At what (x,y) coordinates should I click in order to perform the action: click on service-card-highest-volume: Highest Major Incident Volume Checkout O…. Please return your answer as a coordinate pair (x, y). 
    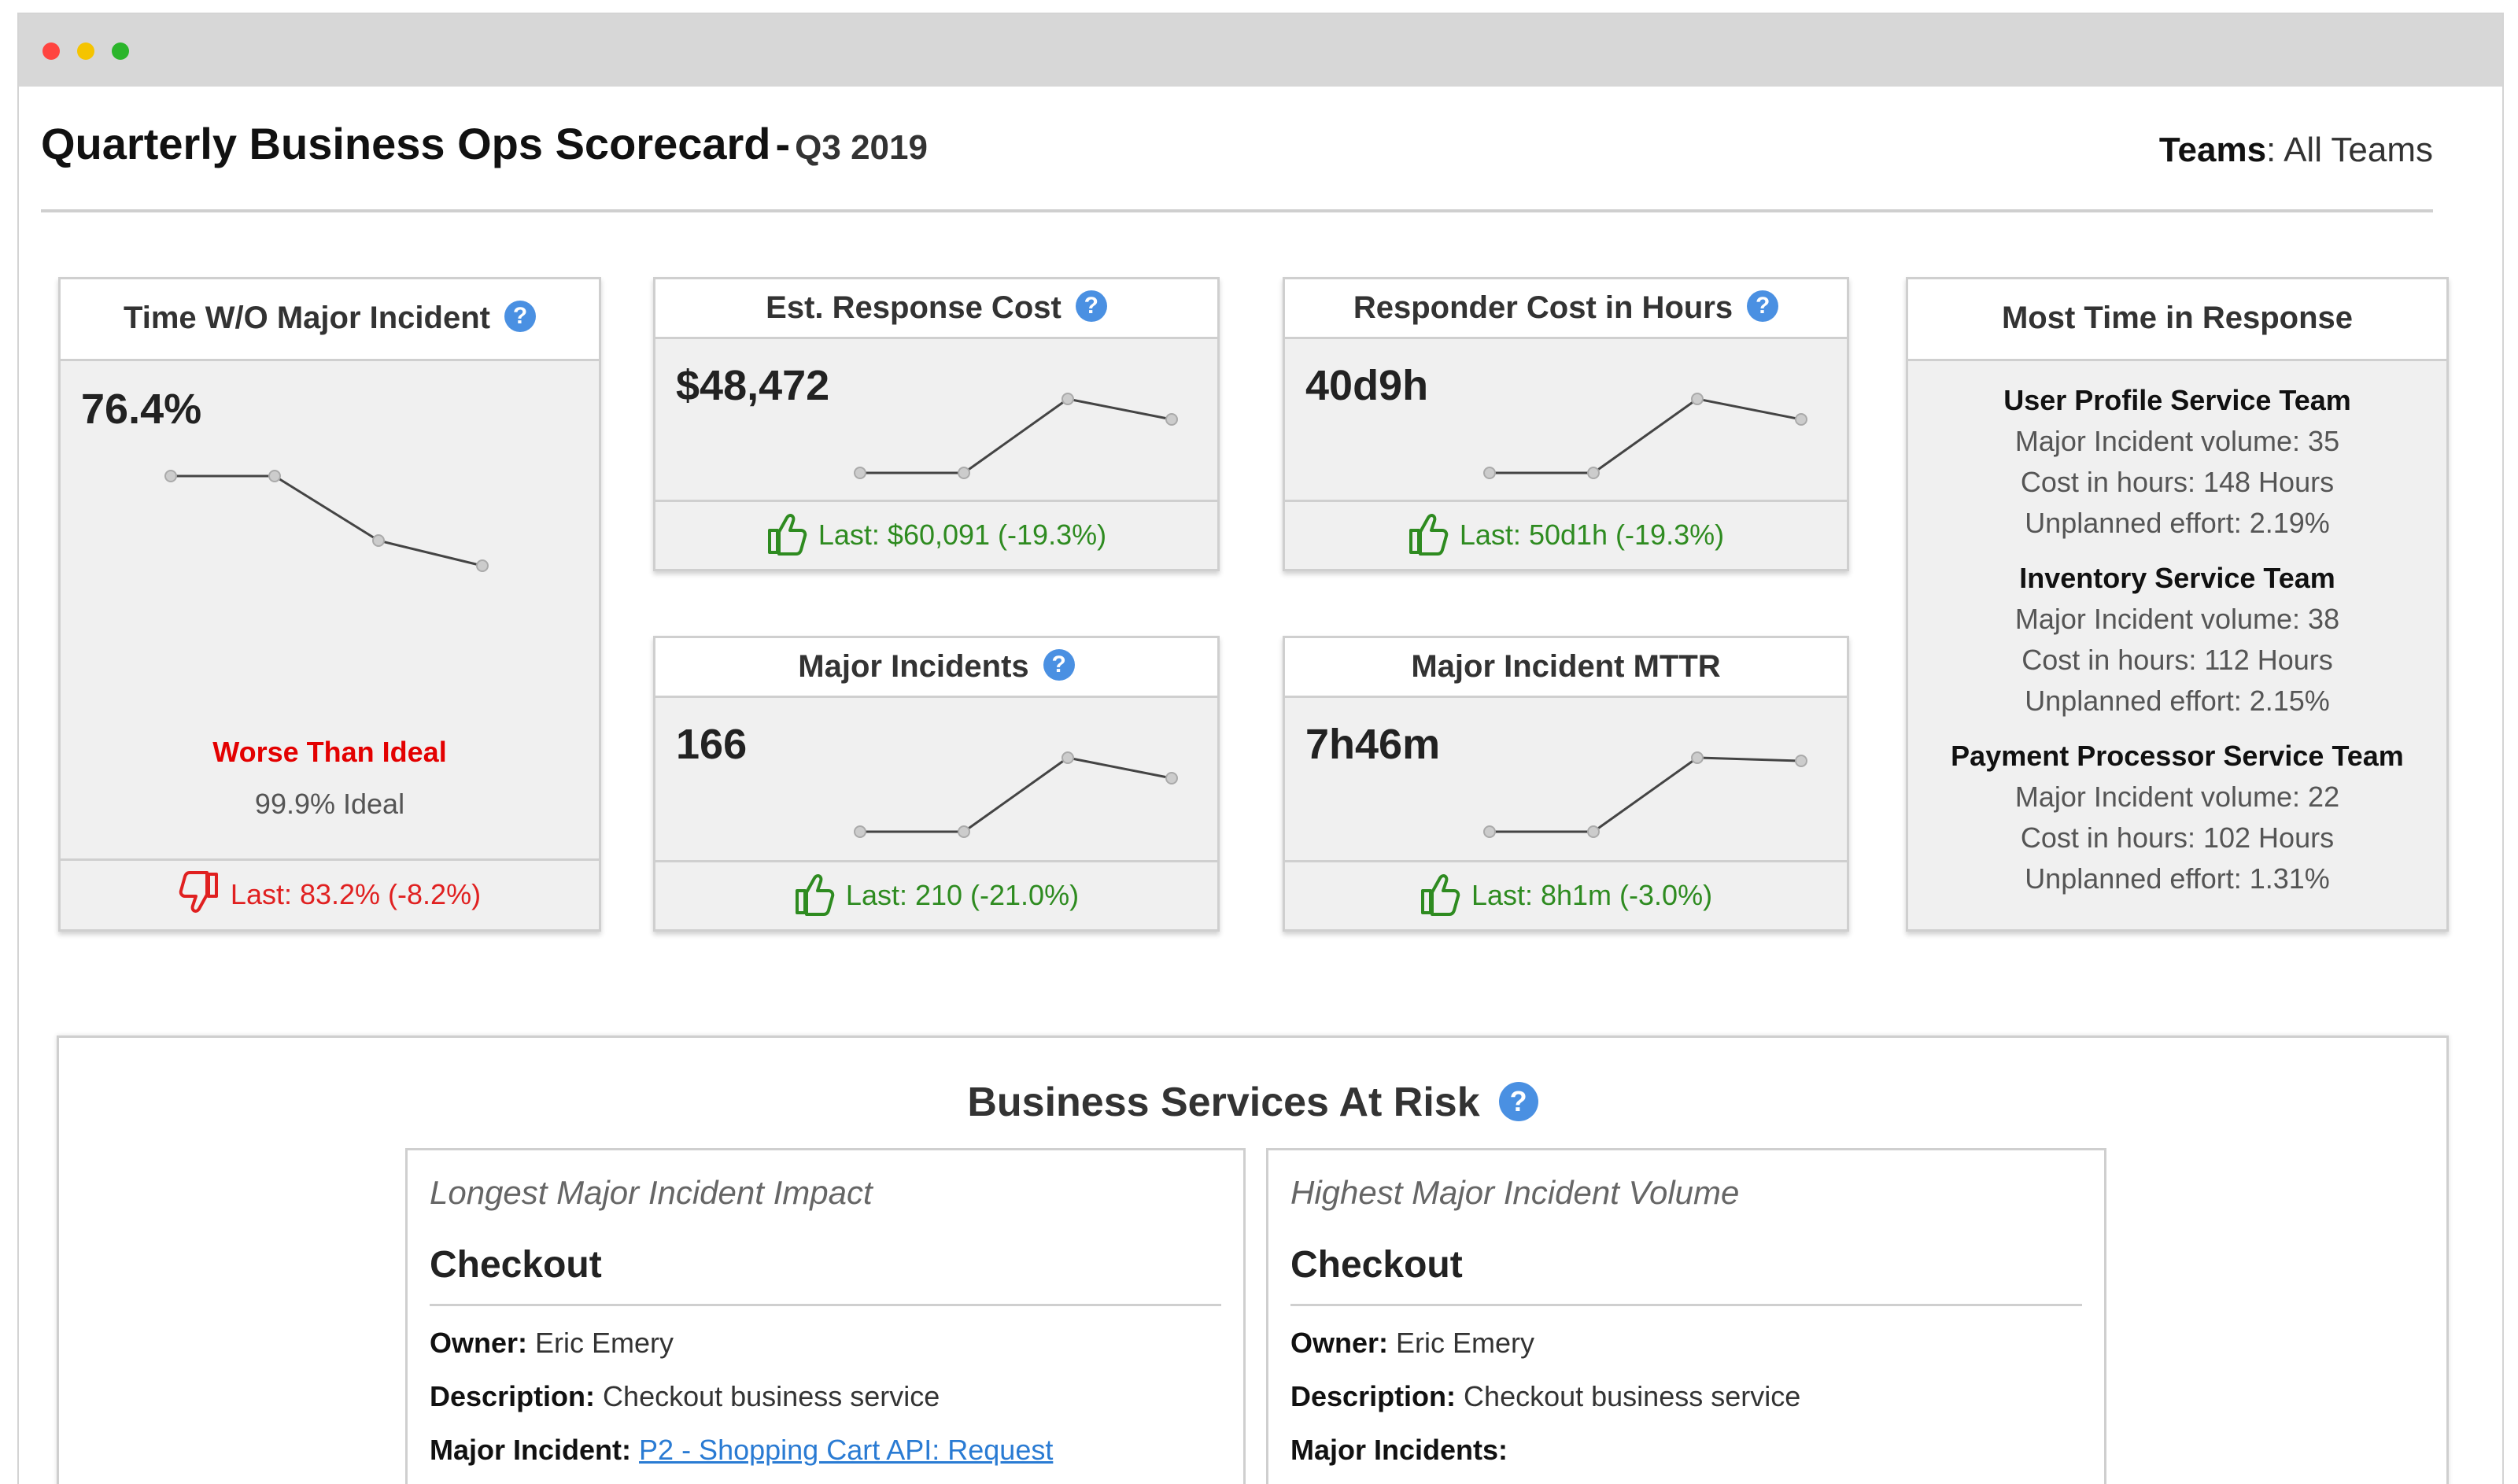
    Looking at the image, I should click on (1686, 1316).